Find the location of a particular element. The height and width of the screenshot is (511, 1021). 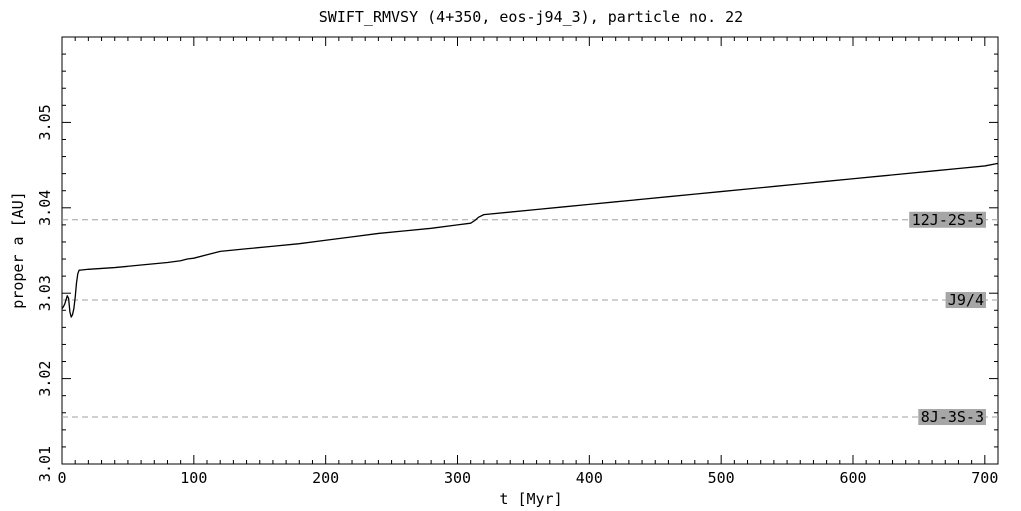

x-axis-label: t [Myr] is located at coordinates (530, 499).